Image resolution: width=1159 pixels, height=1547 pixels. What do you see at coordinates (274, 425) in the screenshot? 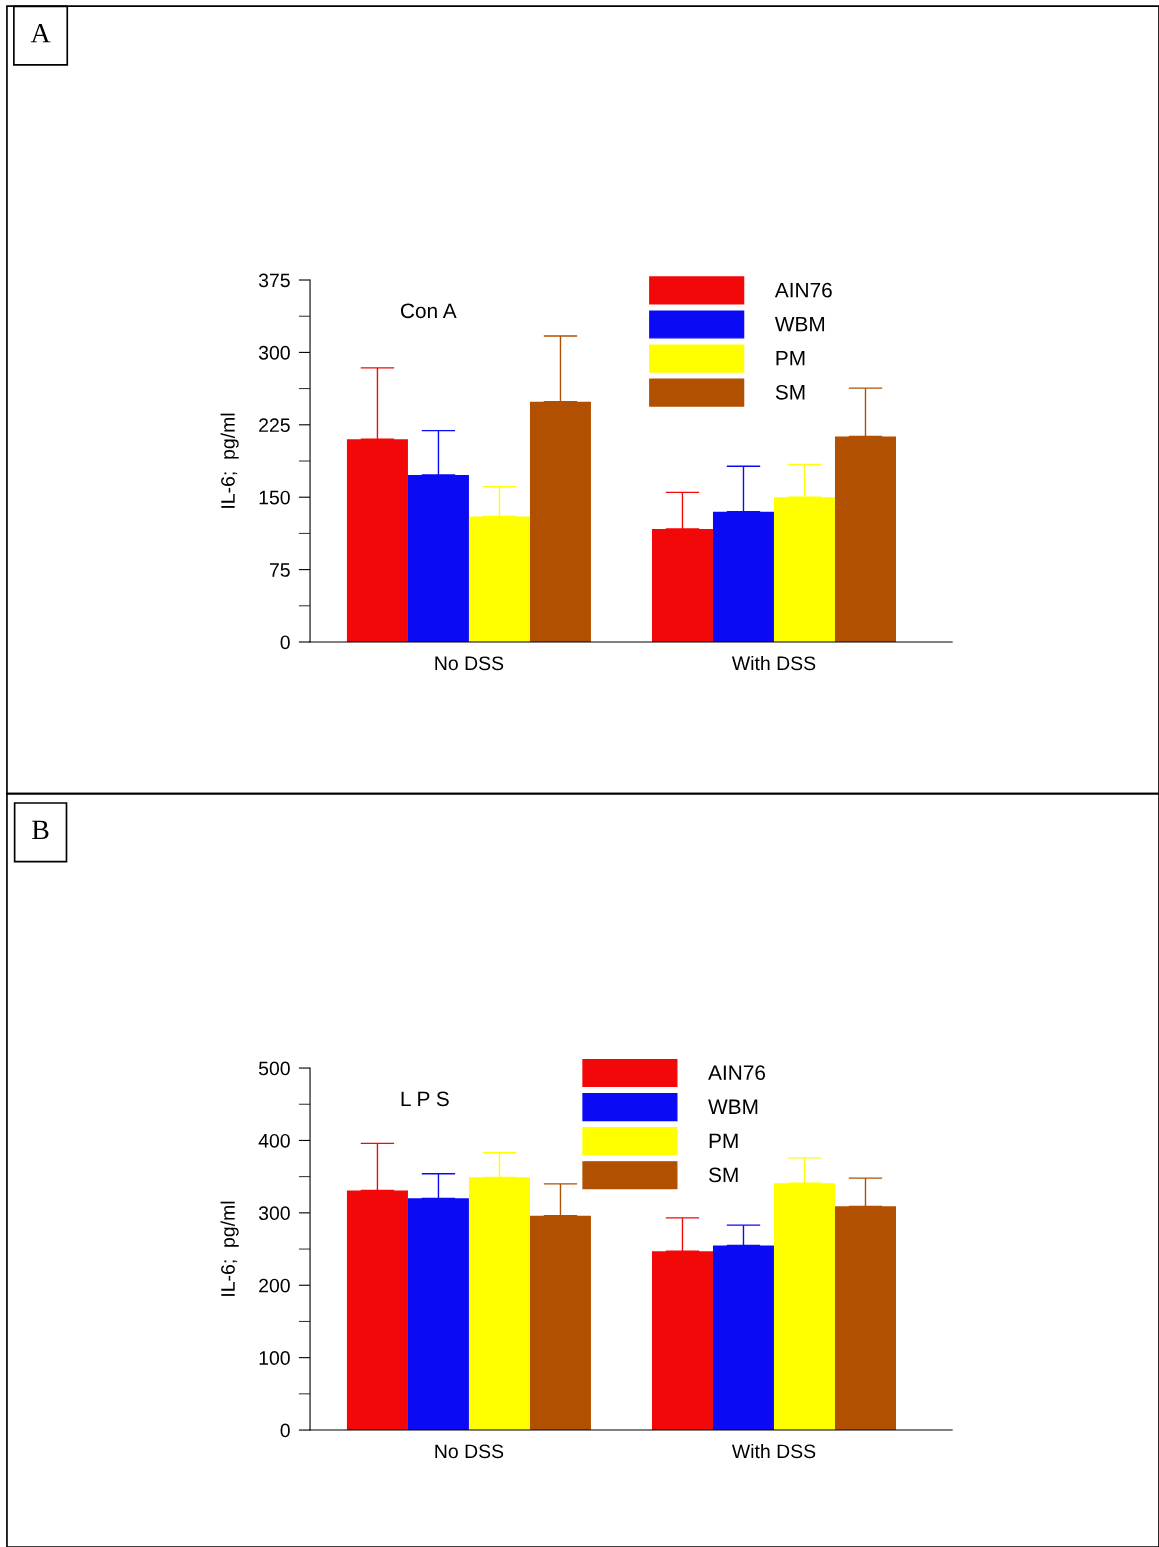
I see `y-tick-label: 225` at bounding box center [274, 425].